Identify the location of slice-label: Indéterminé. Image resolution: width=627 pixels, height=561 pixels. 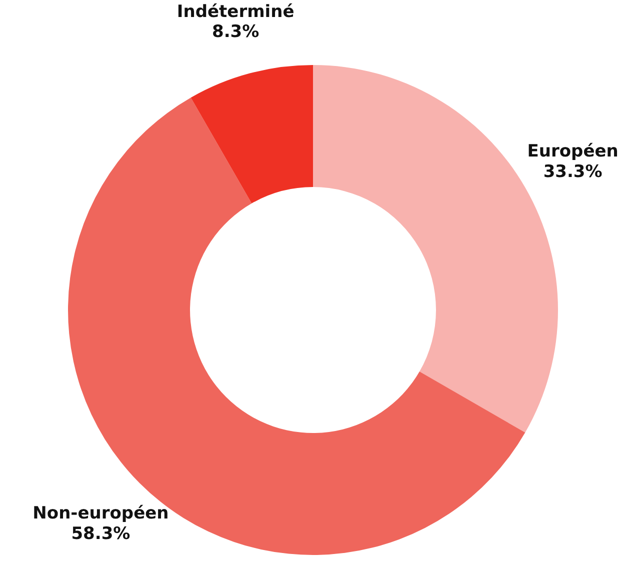
(235, 12).